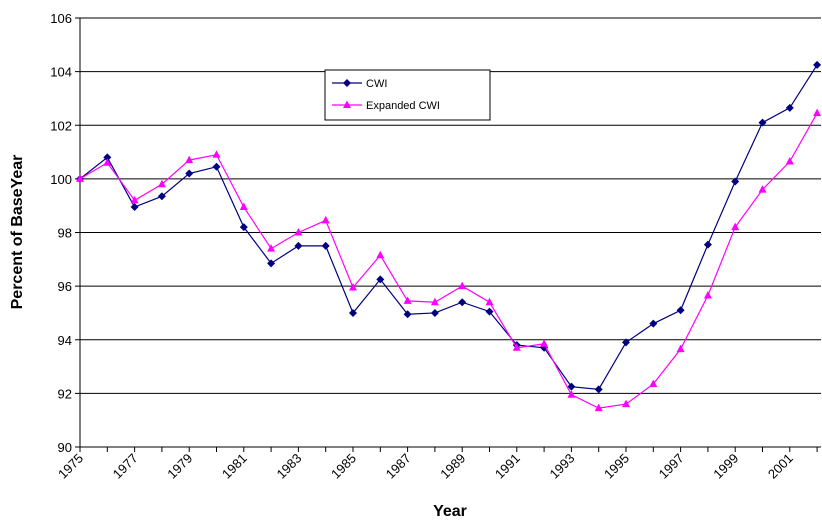  Describe the element at coordinates (725, 466) in the screenshot. I see `x-tick-label: 1999` at that location.